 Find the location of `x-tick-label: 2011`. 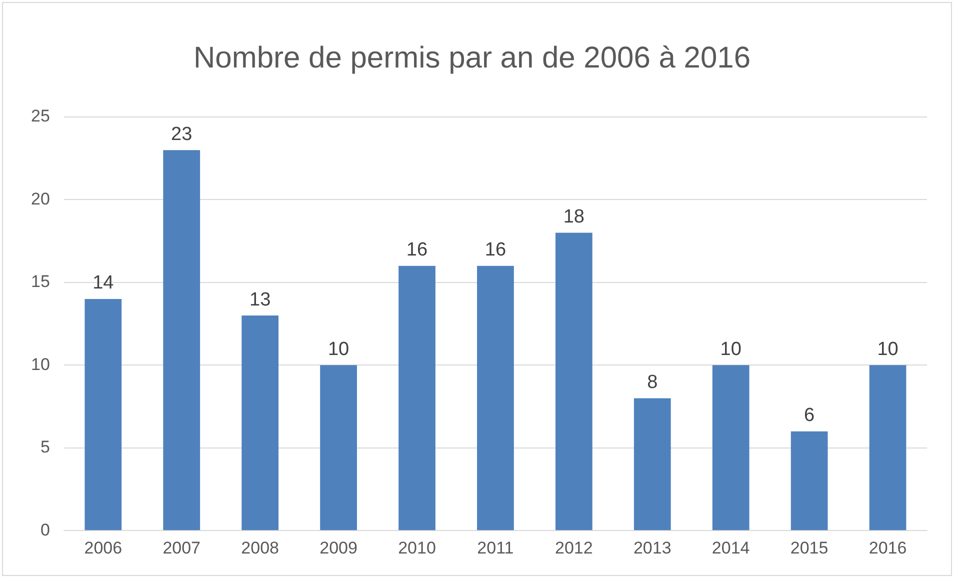

x-tick-label: 2011 is located at coordinates (495, 548).